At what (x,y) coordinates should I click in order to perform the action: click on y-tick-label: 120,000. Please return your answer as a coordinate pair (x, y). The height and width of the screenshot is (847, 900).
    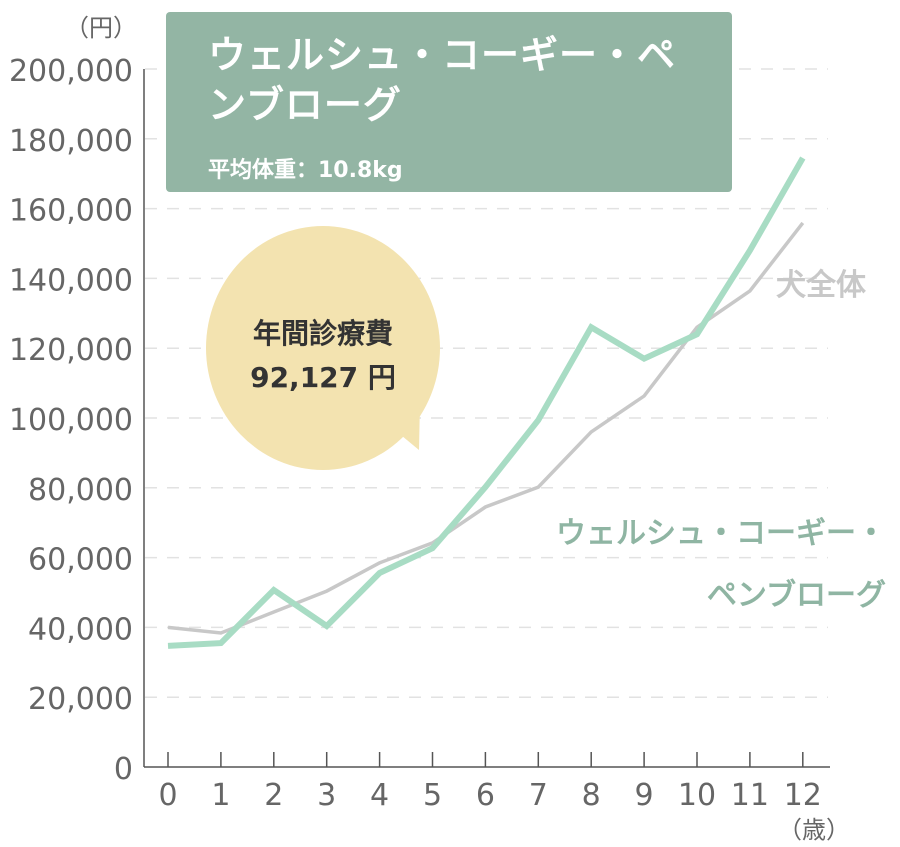
    Looking at the image, I should click on (71, 350).